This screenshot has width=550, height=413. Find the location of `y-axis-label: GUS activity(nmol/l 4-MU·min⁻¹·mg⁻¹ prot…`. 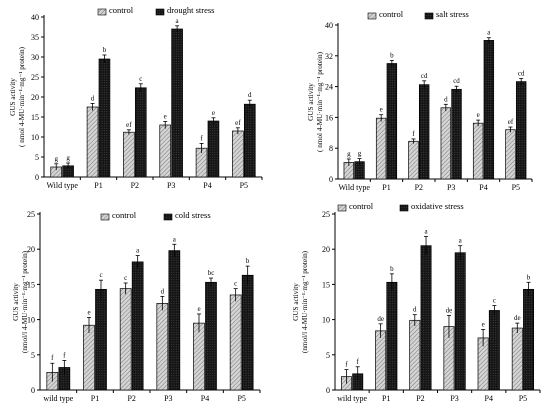

y-axis-label: GUS activity(nmol/l 4-MU·min⁻¹·mg⁻¹ prot… is located at coordinates (300, 301).